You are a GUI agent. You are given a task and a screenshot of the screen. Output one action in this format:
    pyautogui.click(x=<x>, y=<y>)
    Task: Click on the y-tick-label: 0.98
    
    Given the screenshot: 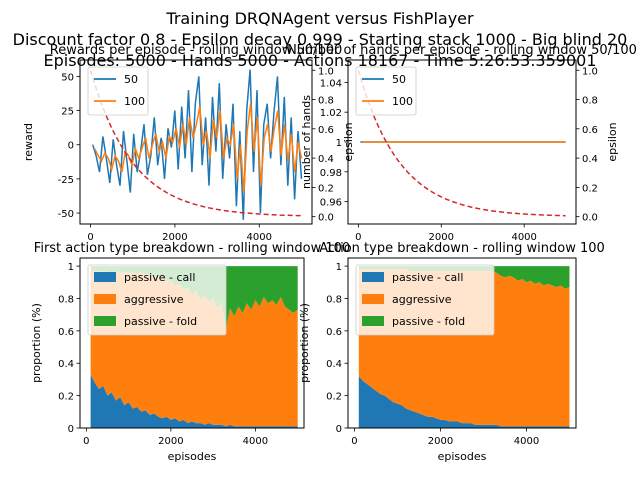 What is the action you would take?
    pyautogui.click(x=331, y=173)
    